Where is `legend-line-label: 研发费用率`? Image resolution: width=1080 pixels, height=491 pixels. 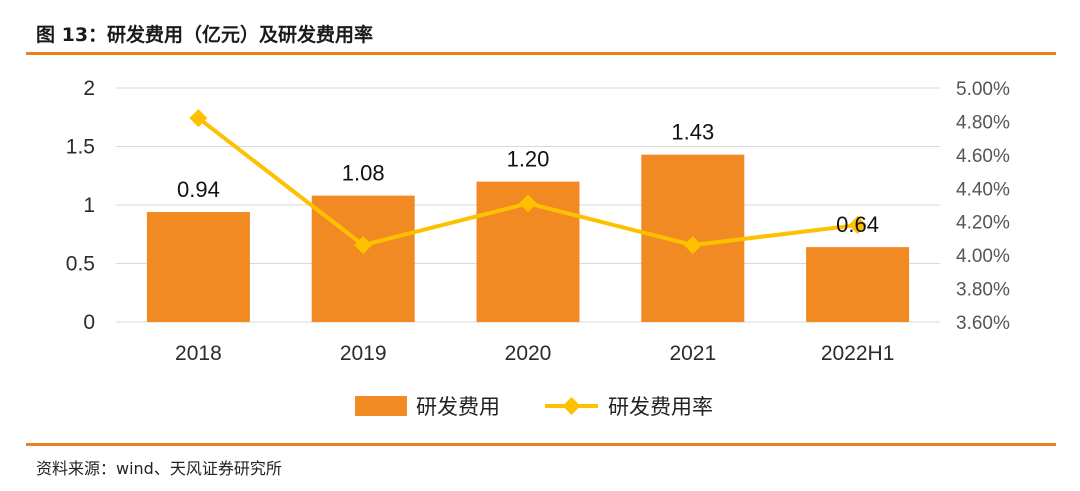
legend-line-label: 研发费用率 is located at coordinates (660, 407).